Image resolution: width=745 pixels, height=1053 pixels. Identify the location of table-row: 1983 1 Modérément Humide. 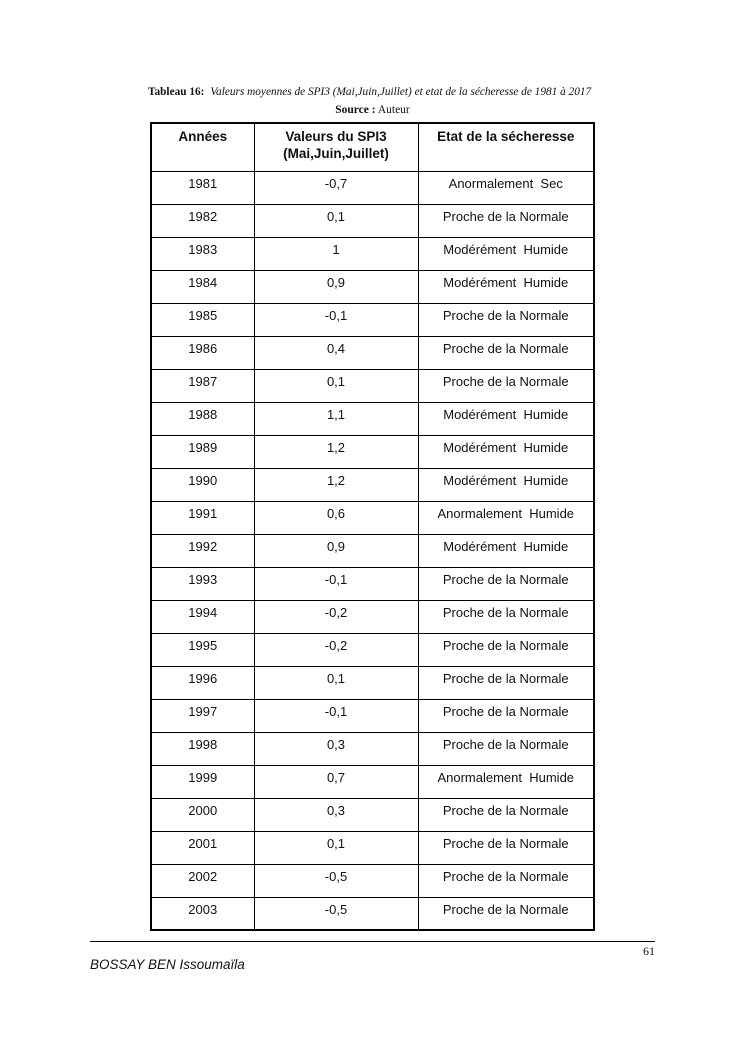
(372, 253).